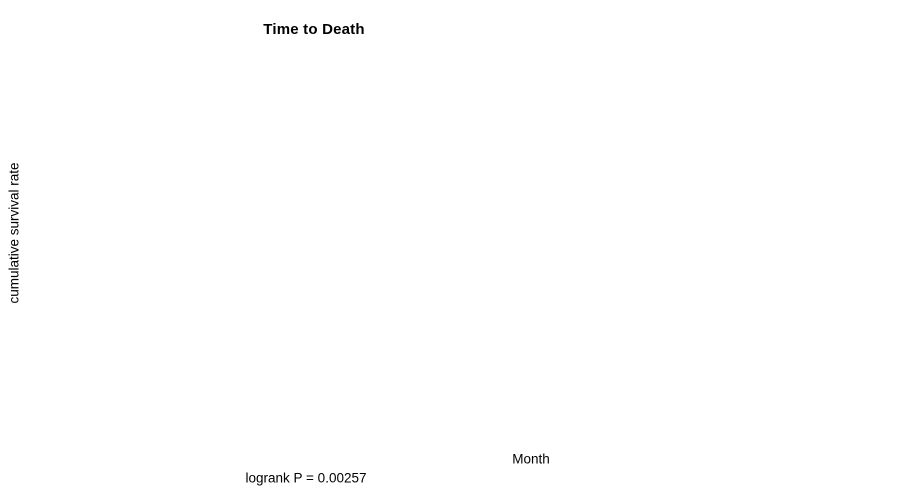 The width and height of the screenshot is (900, 500). Describe the element at coordinates (314, 29) in the screenshot. I see `chart-title: Time to Death` at that location.